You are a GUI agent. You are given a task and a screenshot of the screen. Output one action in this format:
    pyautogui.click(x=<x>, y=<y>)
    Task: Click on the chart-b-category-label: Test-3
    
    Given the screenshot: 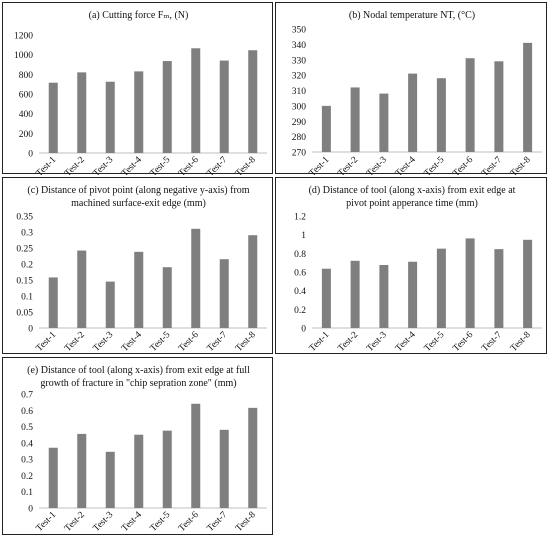 What is the action you would take?
    pyautogui.click(x=377, y=165)
    